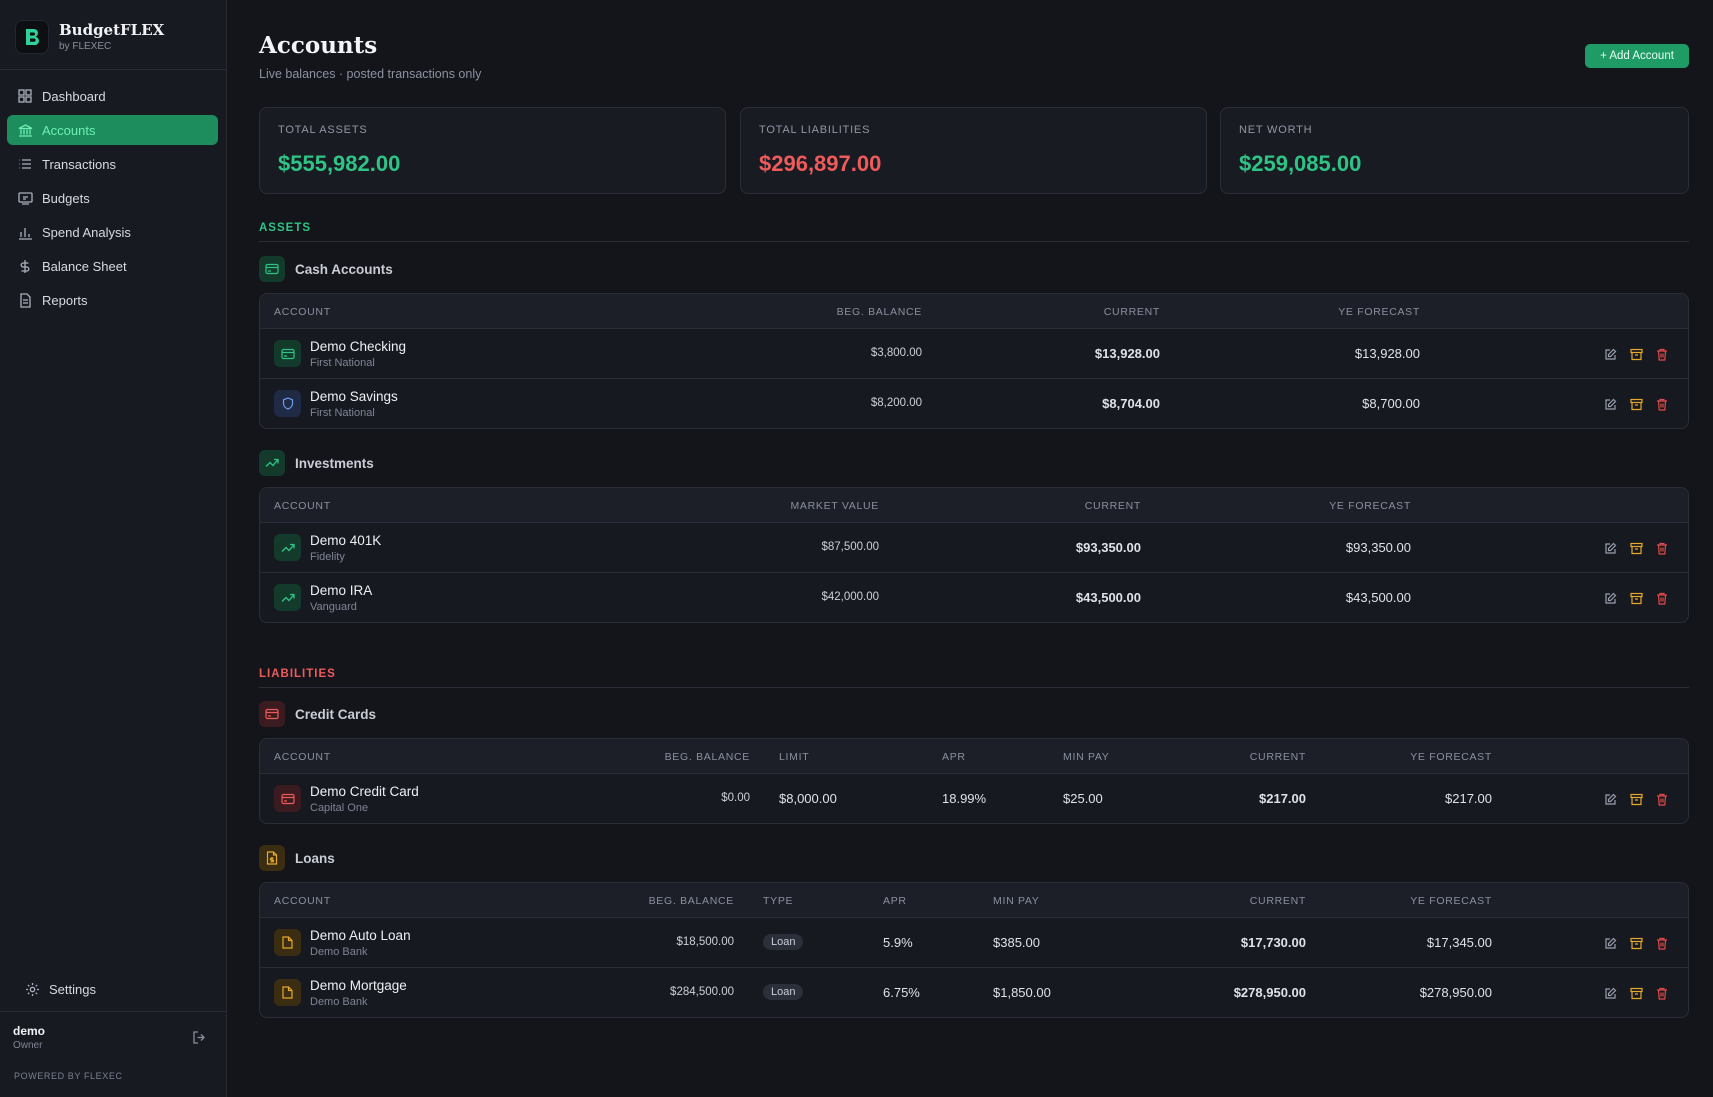 The height and width of the screenshot is (1097, 1713). What do you see at coordinates (120, 989) in the screenshot?
I see `nav-settings: Settings` at bounding box center [120, 989].